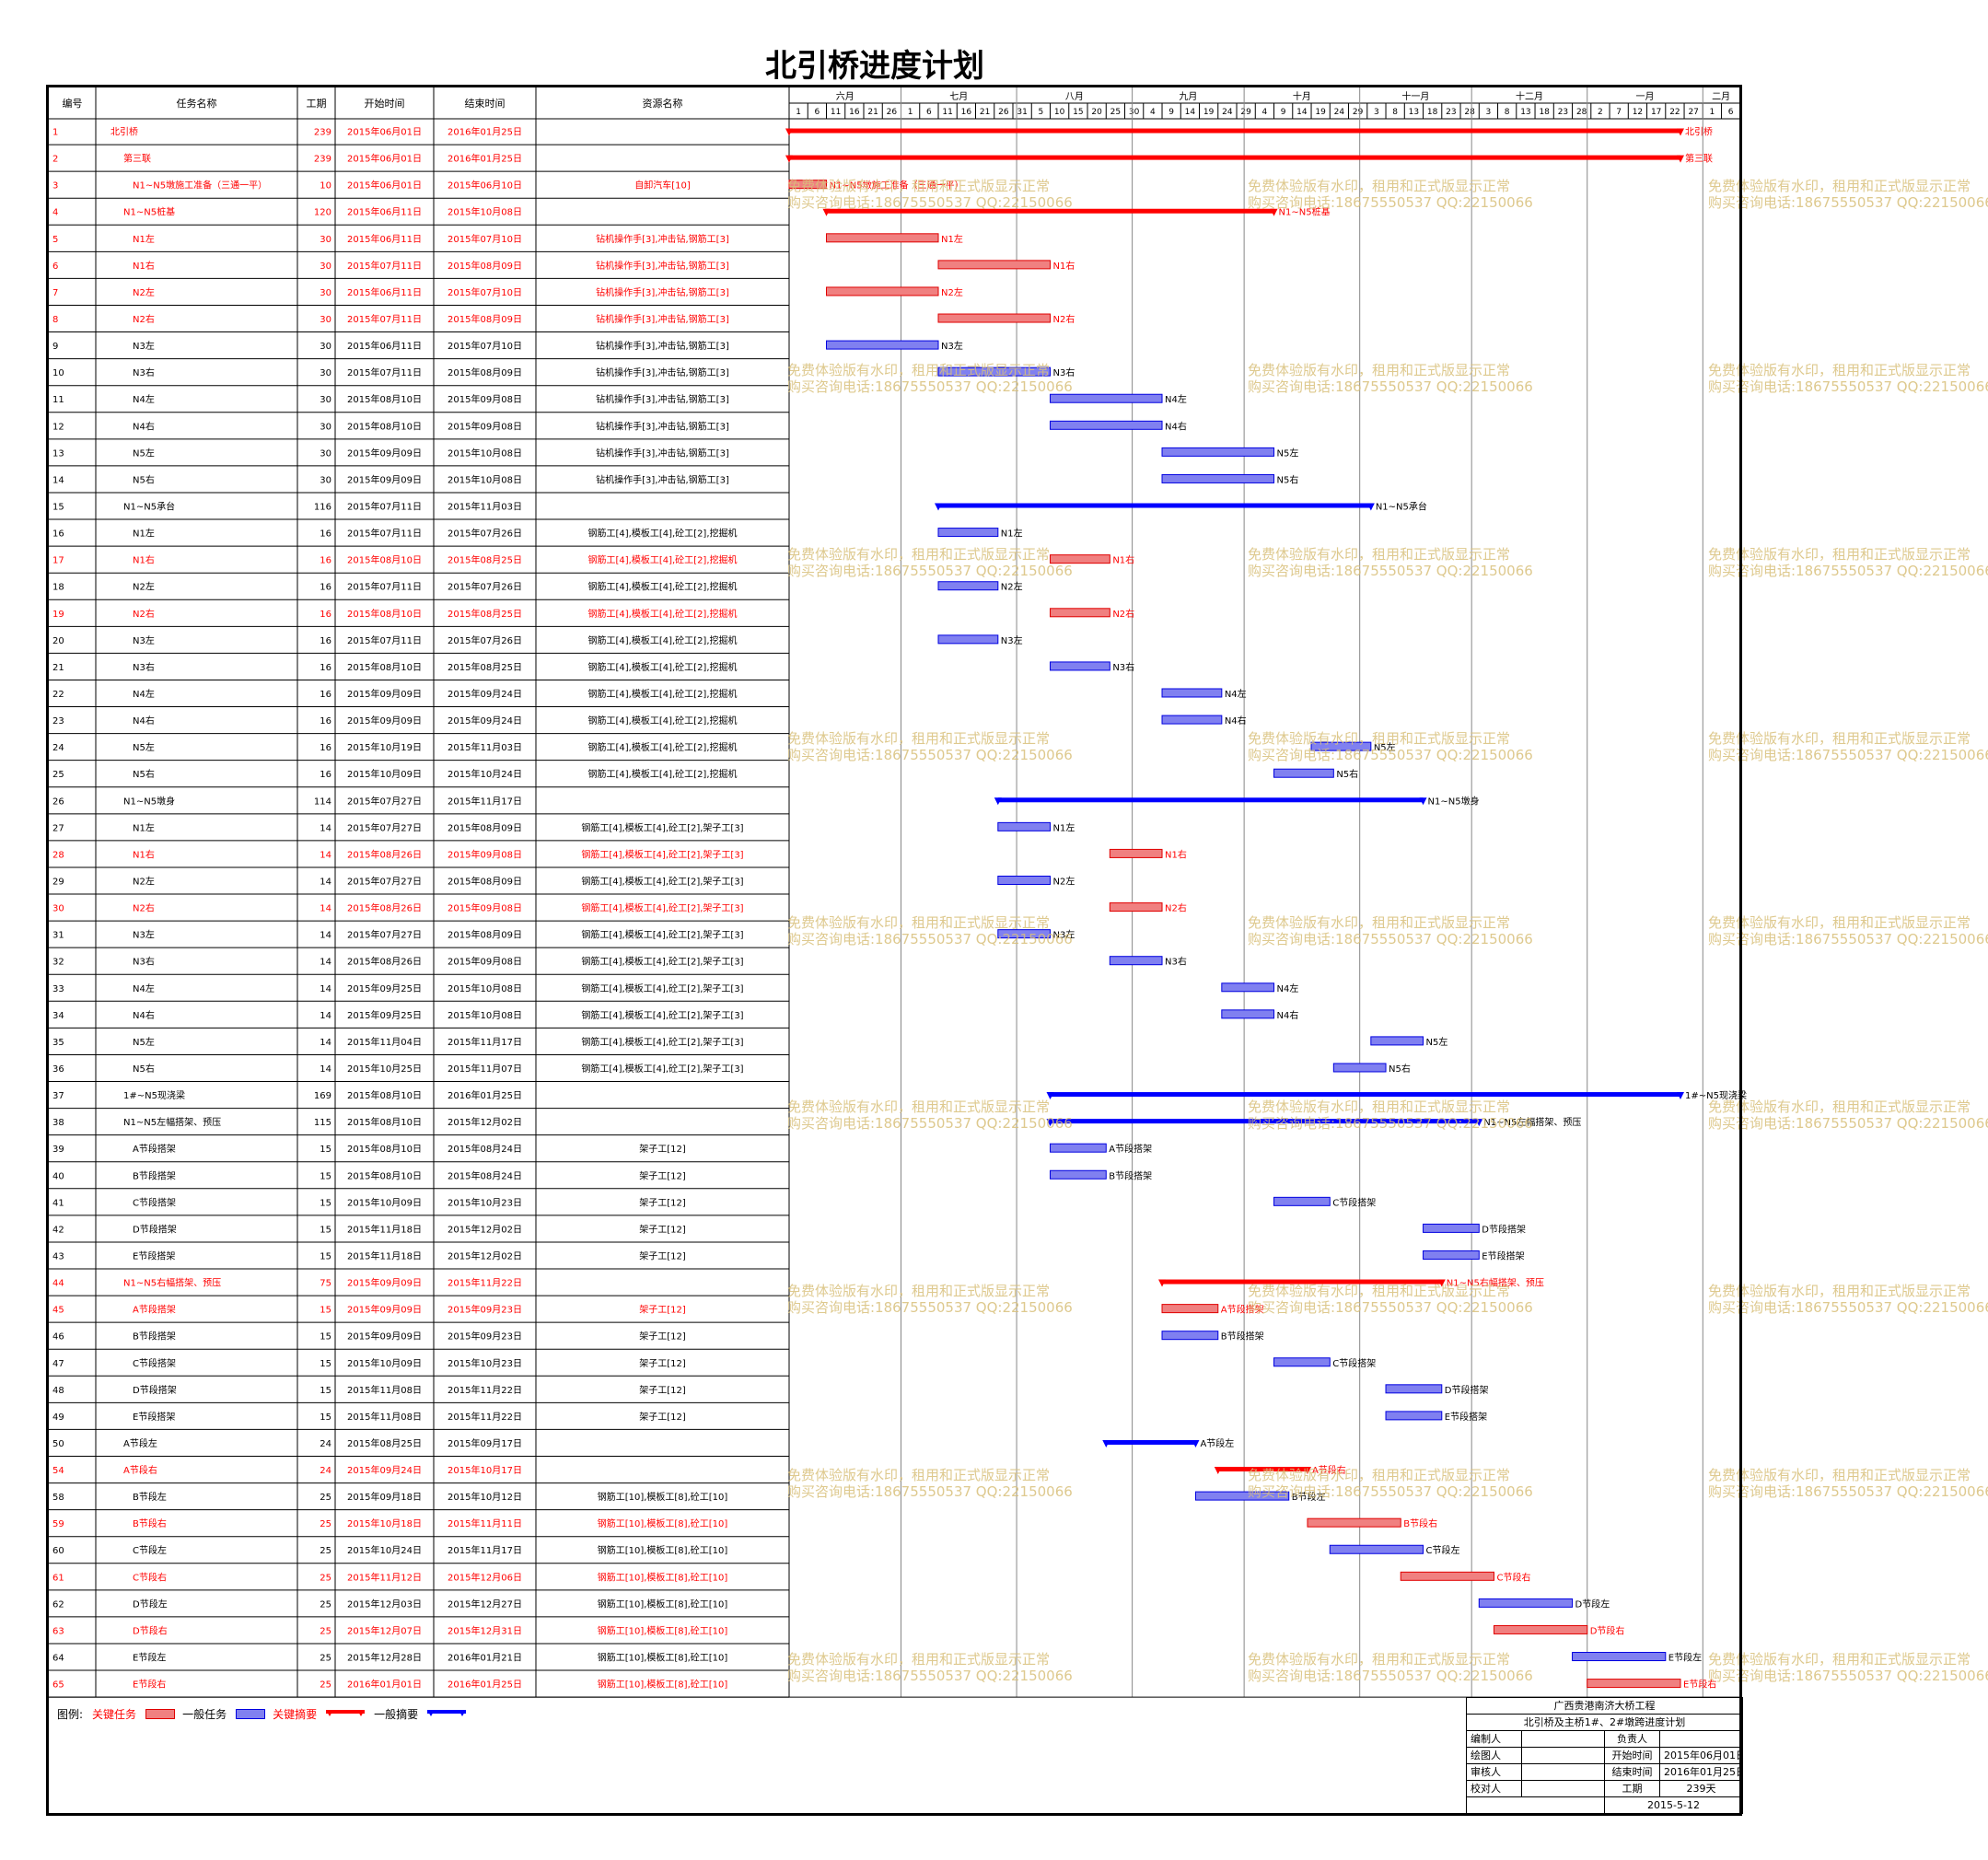 The height and width of the screenshot is (1860, 1988). What do you see at coordinates (485, 881) in the screenshot?
I see `task-end: 2015年08月09日` at bounding box center [485, 881].